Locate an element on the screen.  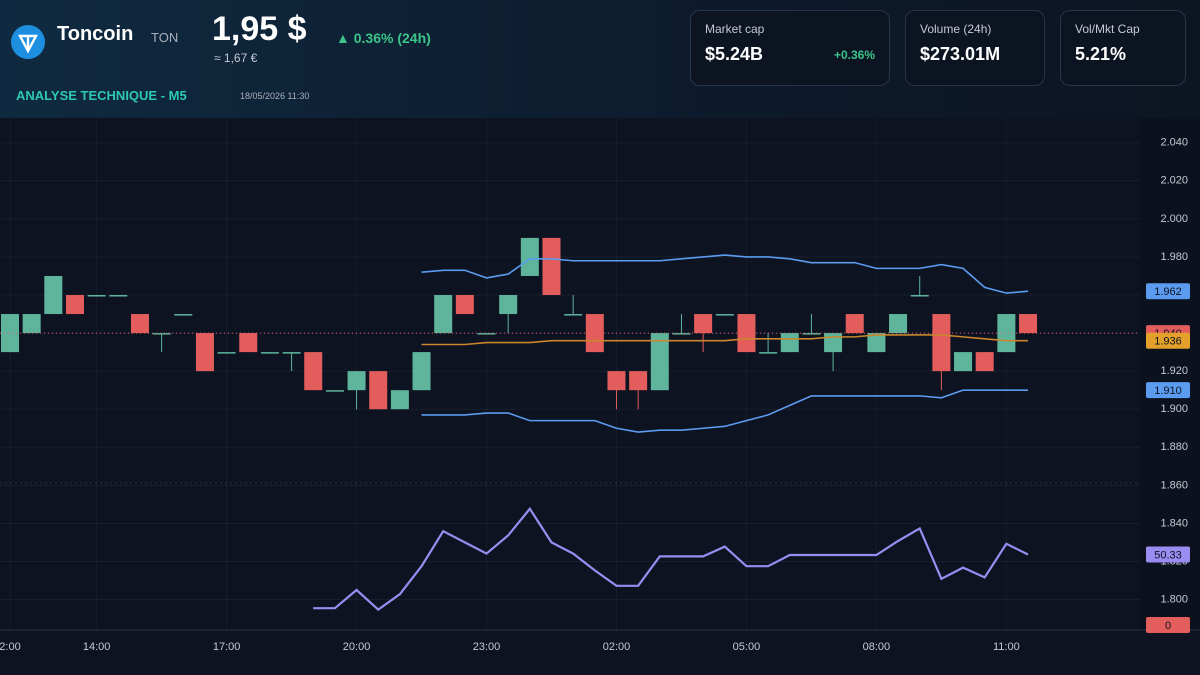
price-badge-label: 0 is located at coordinates (1168, 626).